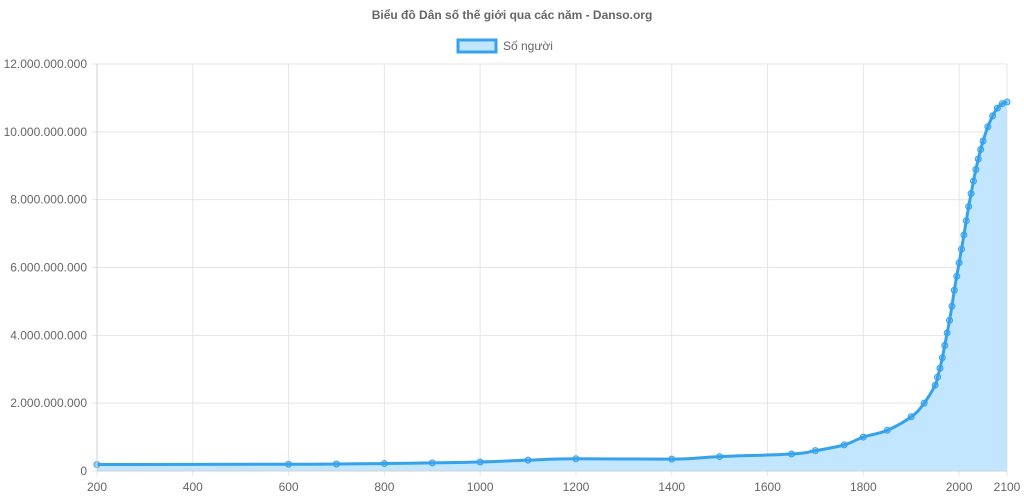 The height and width of the screenshot is (500, 1024). Describe the element at coordinates (193, 487) in the screenshot. I see `x-tick-label: 400` at that location.